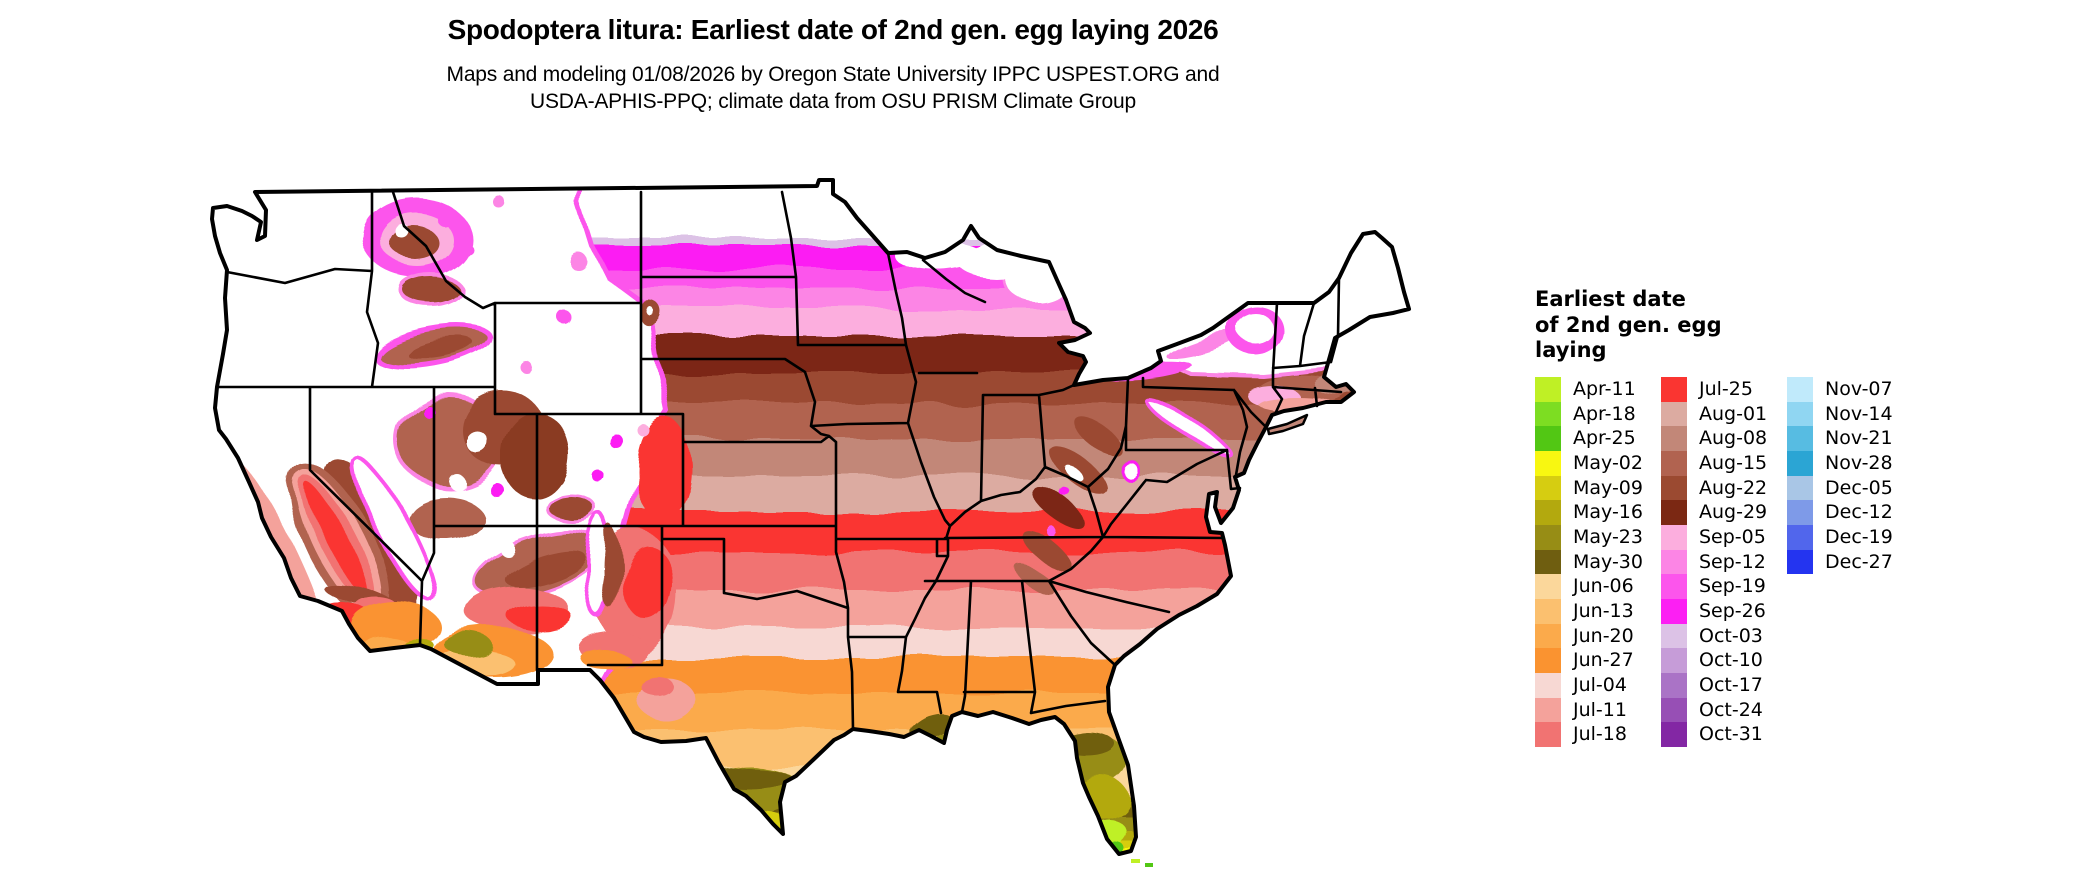 The width and height of the screenshot is (2100, 892). Describe the element at coordinates (1603, 611) in the screenshot. I see `legend-label: Jun-13` at that location.